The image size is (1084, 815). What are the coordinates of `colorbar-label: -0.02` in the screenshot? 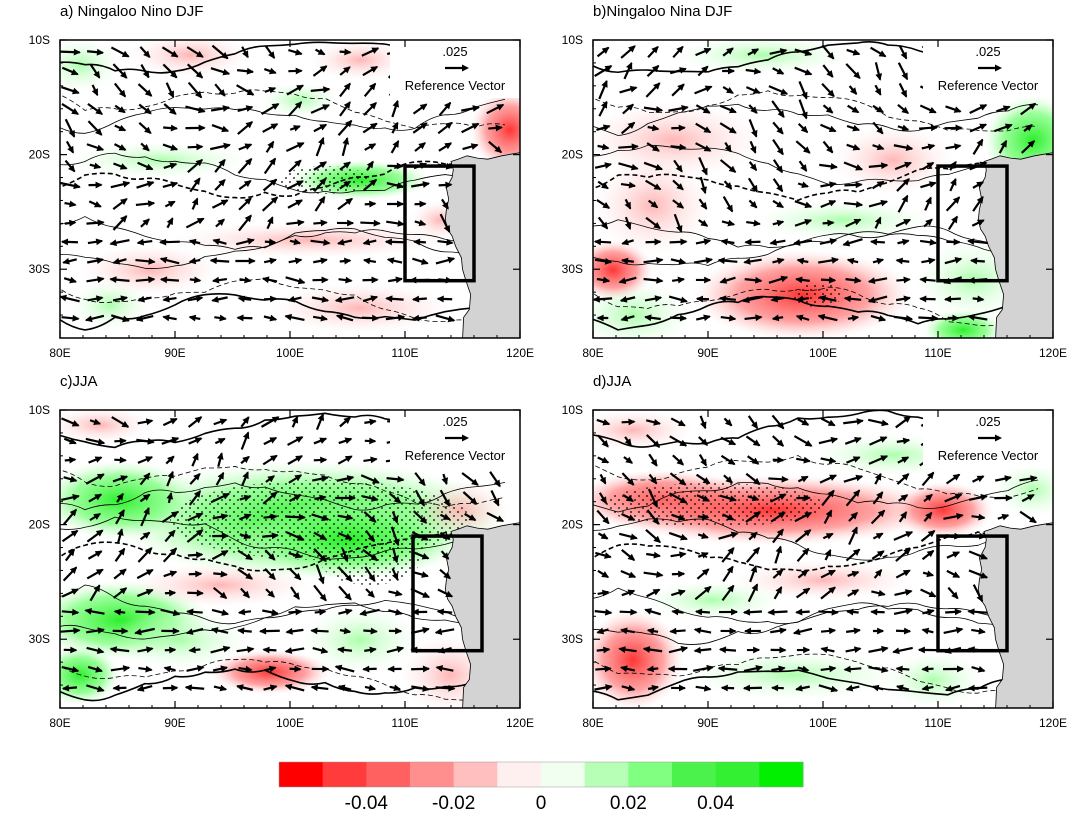 It's located at (453, 803).